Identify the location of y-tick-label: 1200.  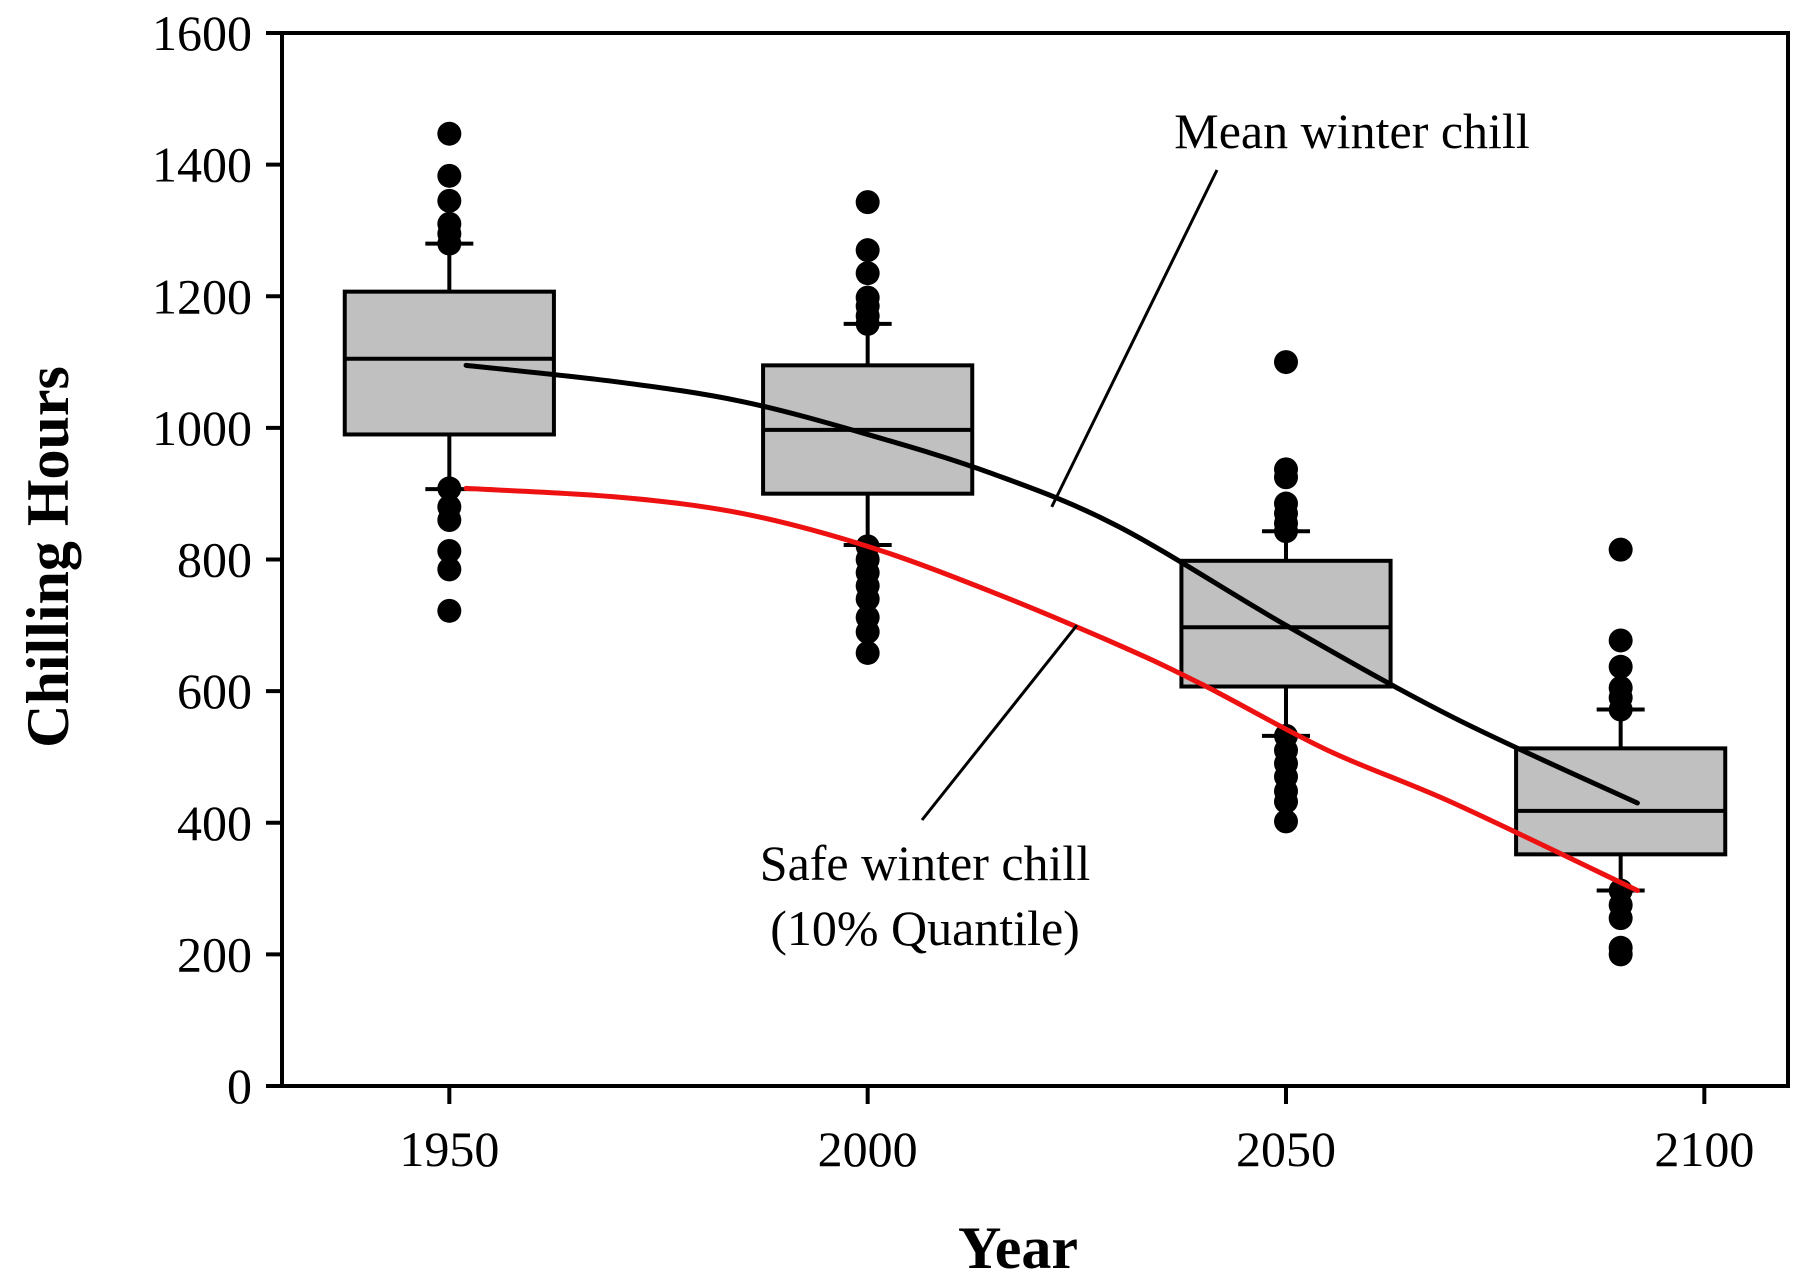
(202, 296).